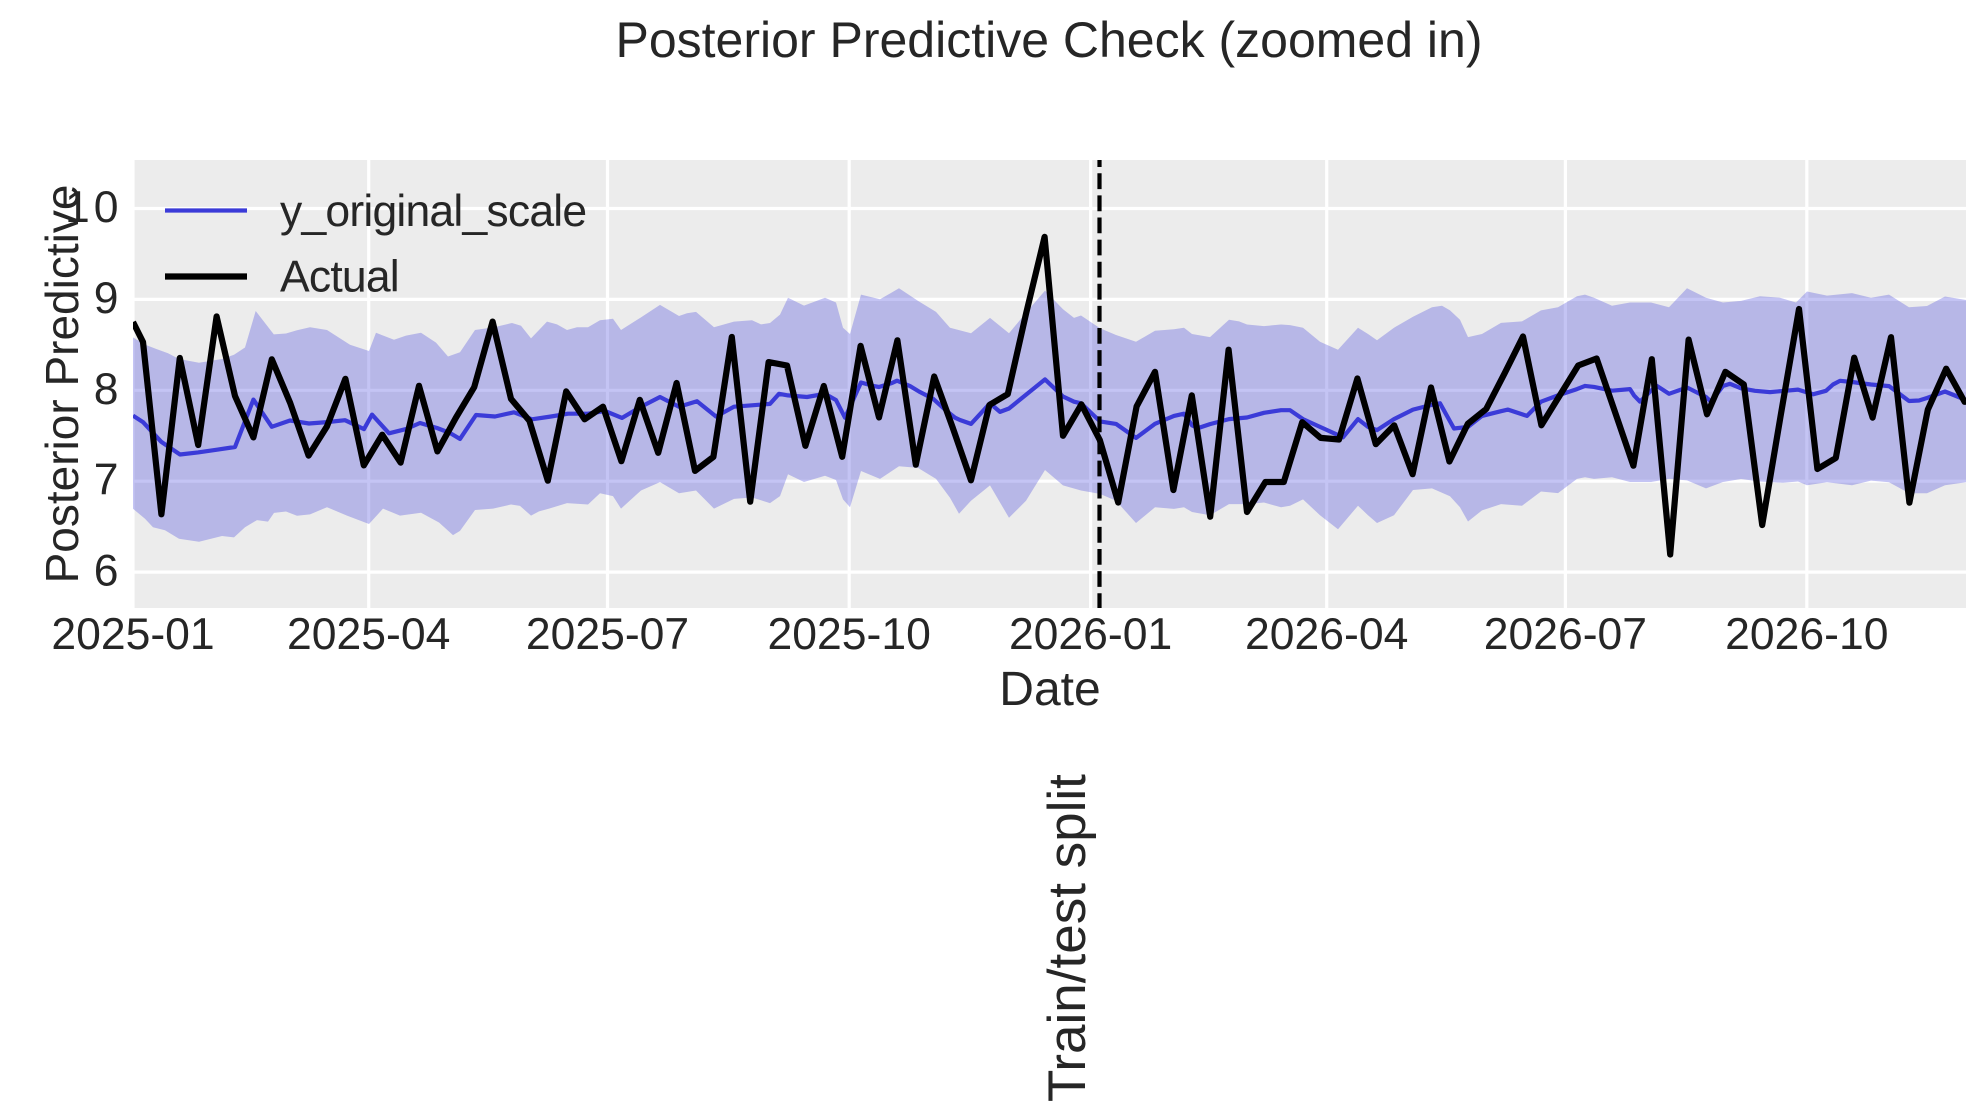 The image size is (1986, 1116). Describe the element at coordinates (108, 571) in the screenshot. I see `svg-text: 6` at that location.